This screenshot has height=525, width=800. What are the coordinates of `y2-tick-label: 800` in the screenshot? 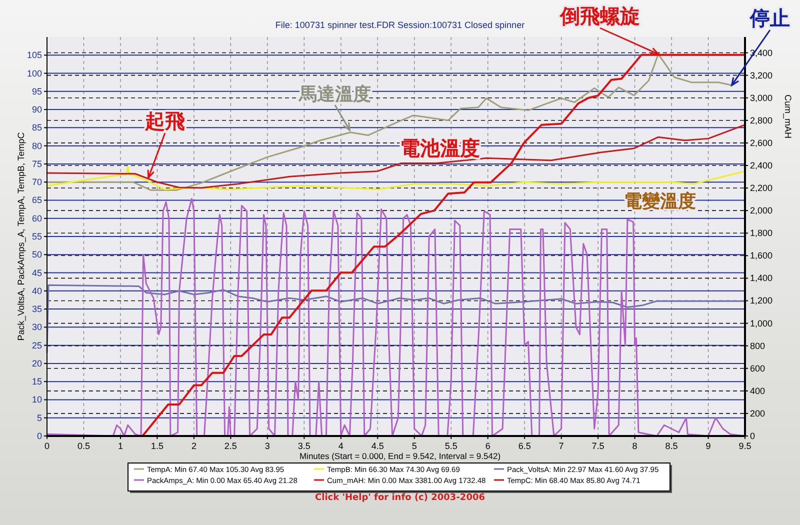 It's located at (758, 345).